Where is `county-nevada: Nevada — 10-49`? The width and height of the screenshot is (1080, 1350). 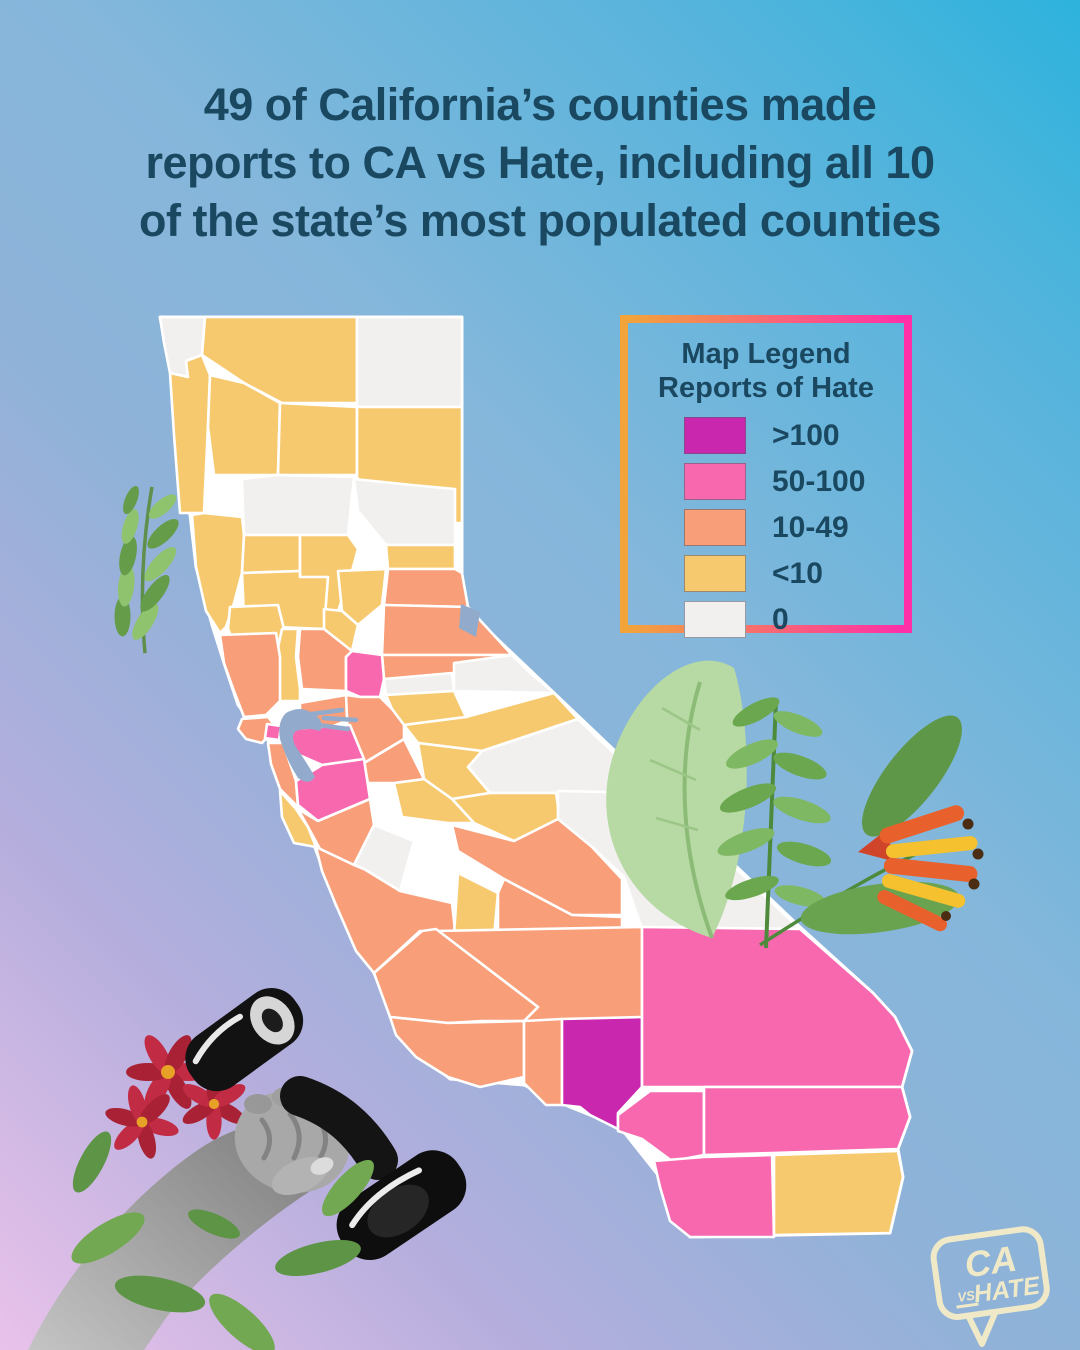 county-nevada: Nevada — 10-49 is located at coordinates (426, 588).